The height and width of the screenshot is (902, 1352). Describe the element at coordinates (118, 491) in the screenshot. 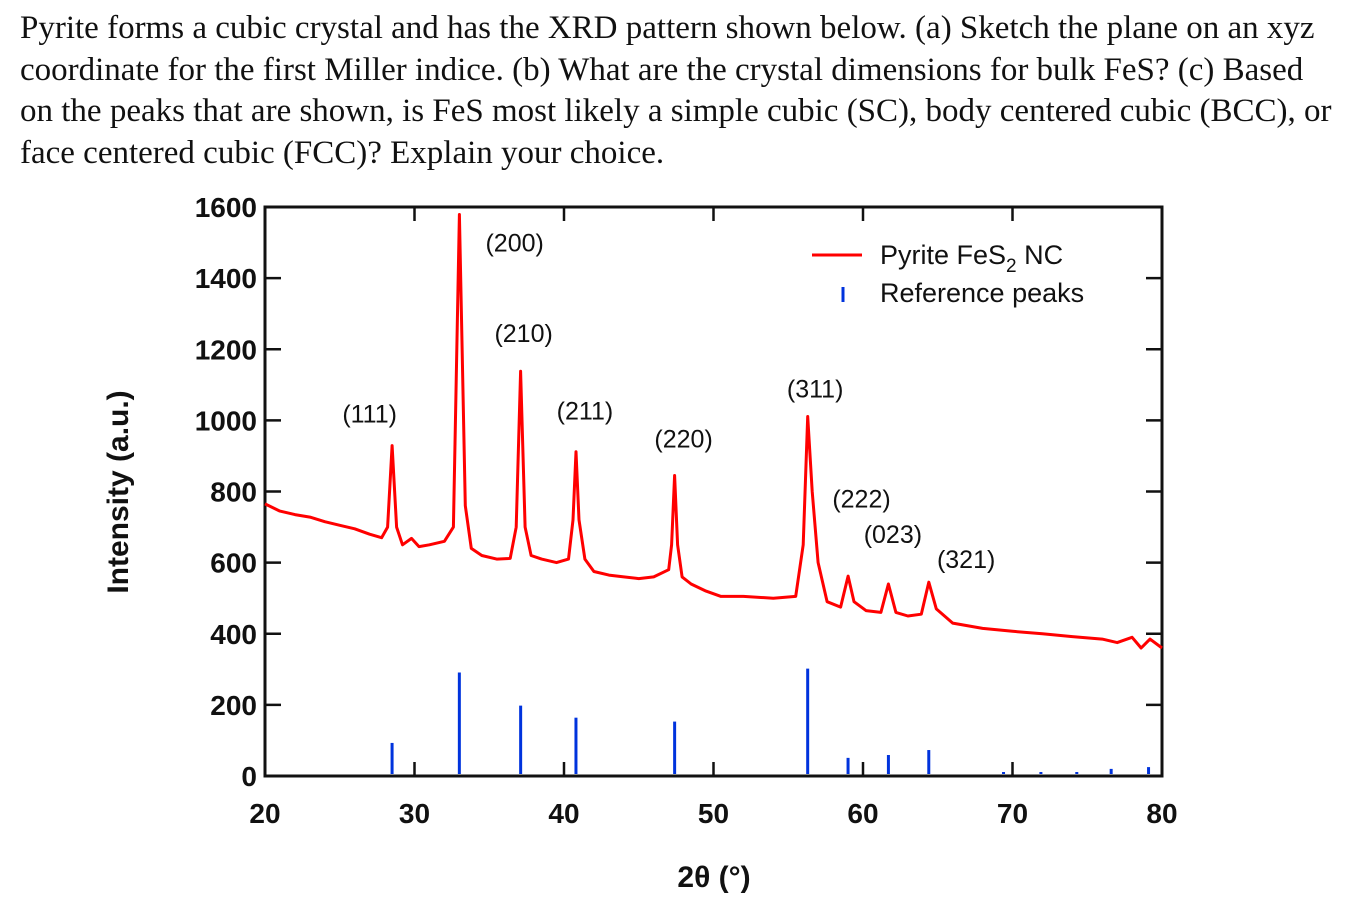

I see `y-axis-title: Intensity (a.u.)` at that location.